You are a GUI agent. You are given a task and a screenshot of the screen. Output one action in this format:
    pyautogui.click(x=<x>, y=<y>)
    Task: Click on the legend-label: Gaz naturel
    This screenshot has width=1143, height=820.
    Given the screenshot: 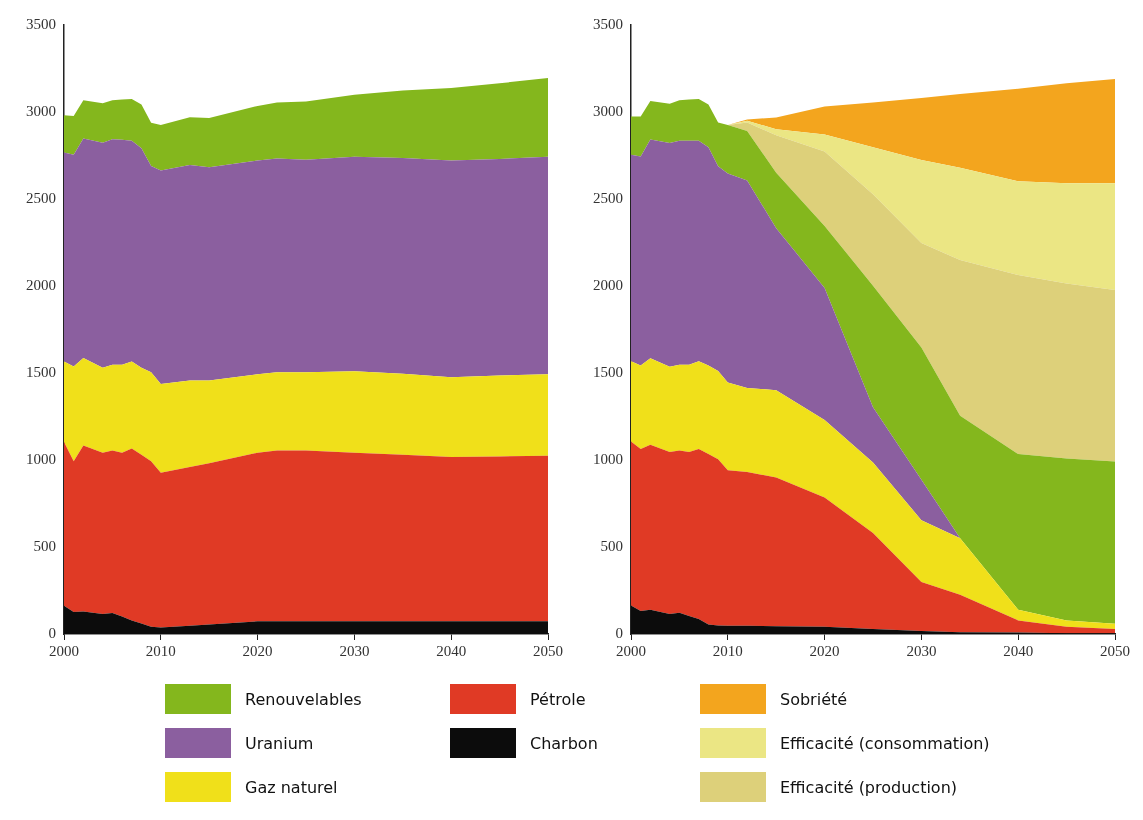 What is the action you would take?
    pyautogui.click(x=291, y=787)
    